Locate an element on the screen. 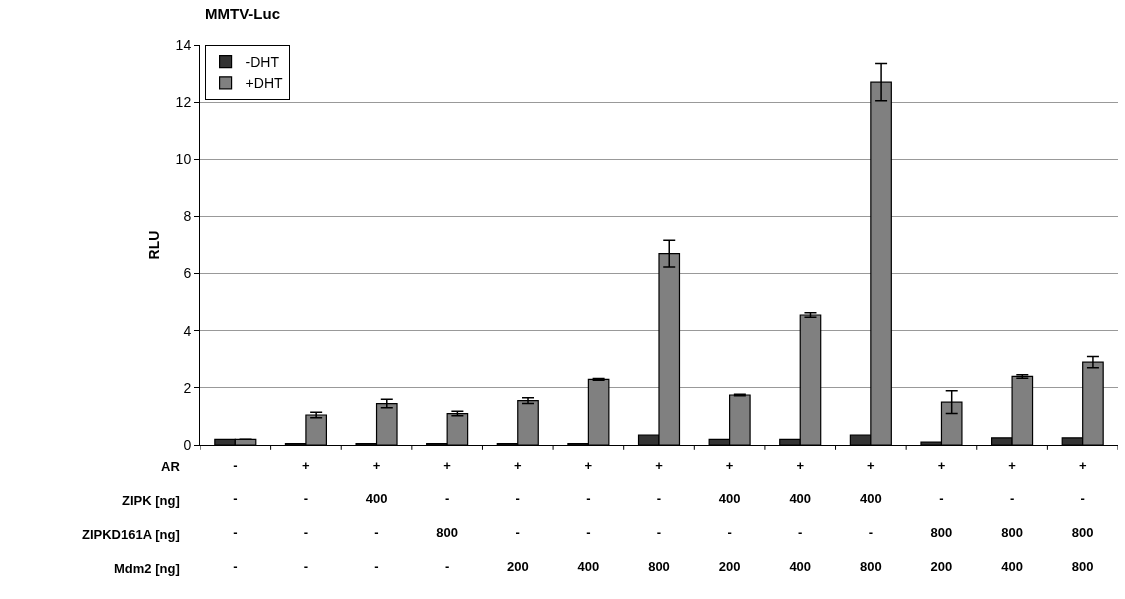  text: ZIPK [ng] is located at coordinates (151, 500).